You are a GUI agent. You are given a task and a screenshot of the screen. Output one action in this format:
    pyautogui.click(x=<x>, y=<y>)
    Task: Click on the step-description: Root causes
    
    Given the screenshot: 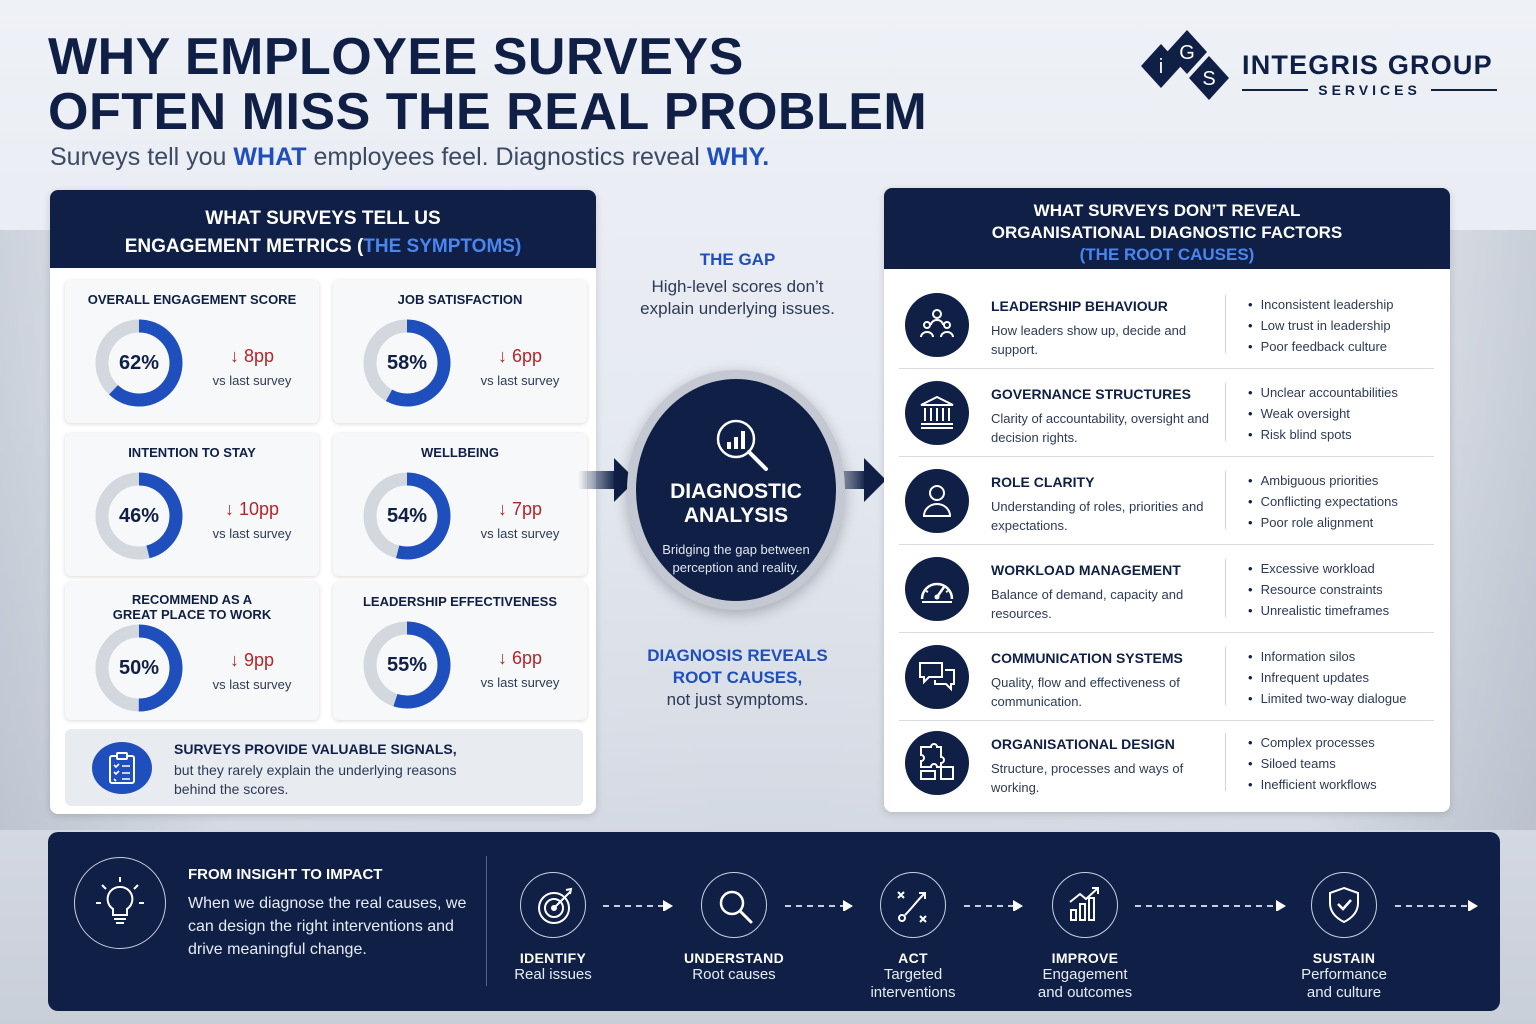 What is the action you would take?
    pyautogui.click(x=734, y=974)
    